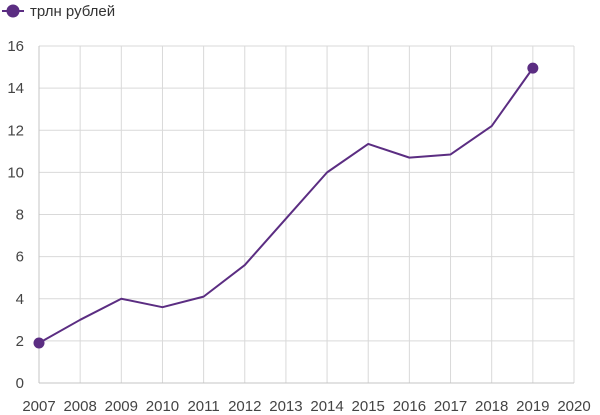 This screenshot has height=415, width=600. Describe the element at coordinates (573, 406) in the screenshot. I see `x-tick-label: 2020` at that location.